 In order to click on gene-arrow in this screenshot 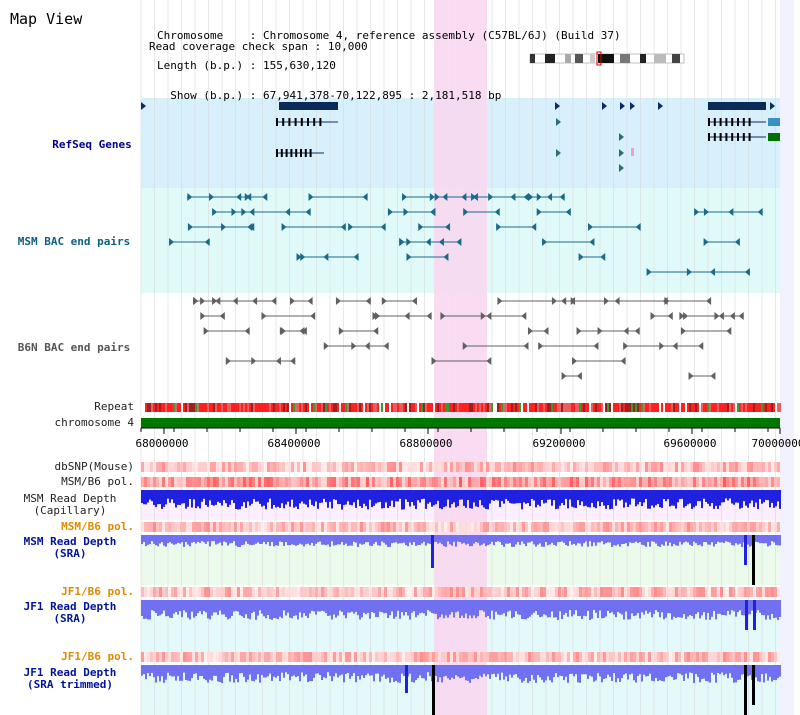, I will do `click(557, 106)`.